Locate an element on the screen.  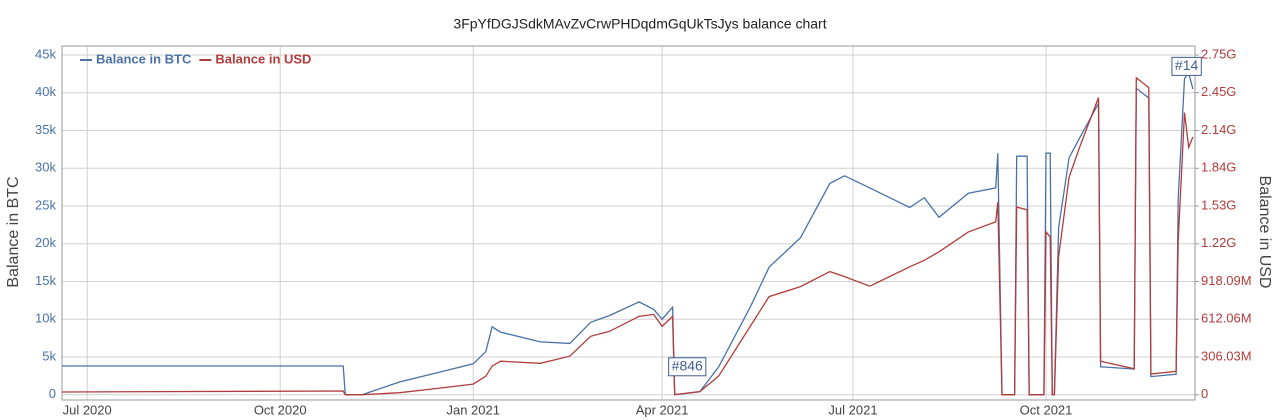
y-tick-label: 15k is located at coordinates (45, 280).